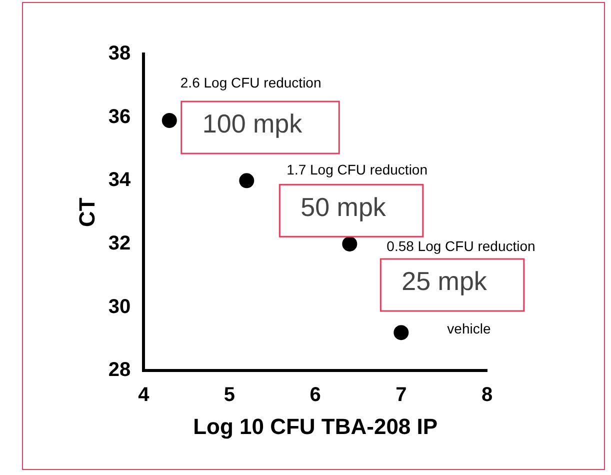  What do you see at coordinates (315, 395) in the screenshot?
I see `x-tick-label: 6` at bounding box center [315, 395].